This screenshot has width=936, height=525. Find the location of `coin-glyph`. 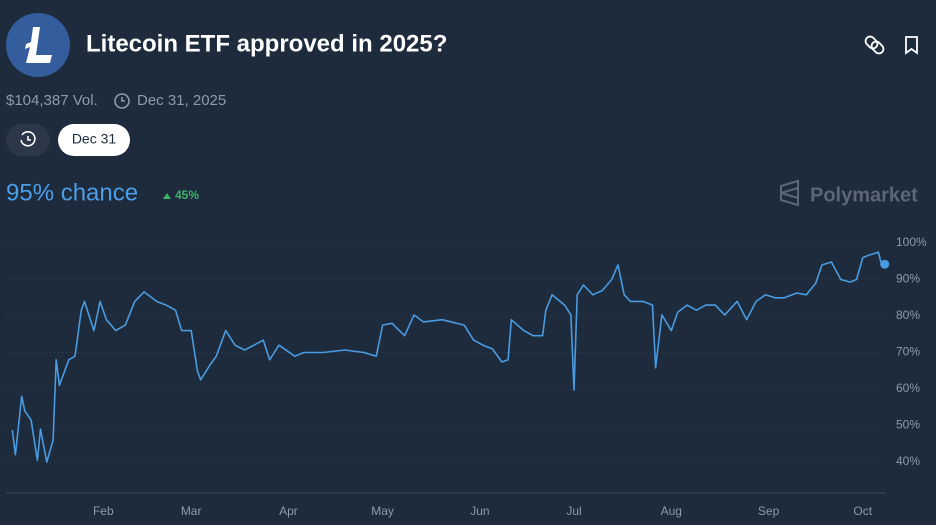

coin-glyph is located at coordinates (38, 45).